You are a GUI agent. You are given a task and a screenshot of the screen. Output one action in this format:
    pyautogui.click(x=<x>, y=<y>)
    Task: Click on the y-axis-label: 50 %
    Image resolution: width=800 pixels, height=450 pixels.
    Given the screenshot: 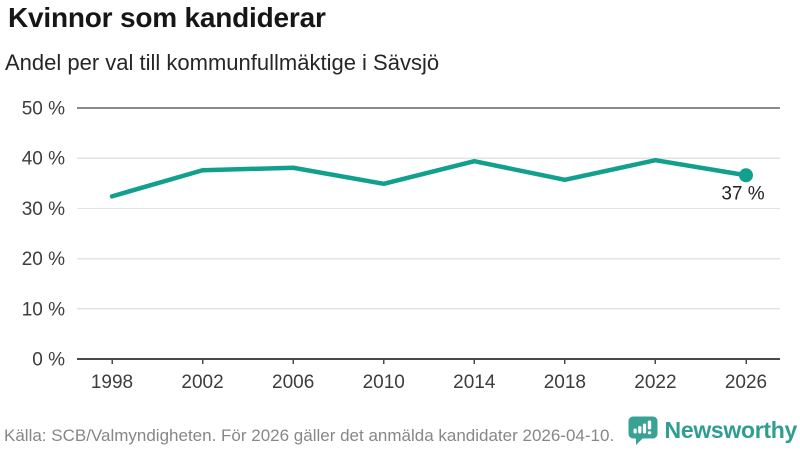 What is the action you would take?
    pyautogui.click(x=43, y=109)
    